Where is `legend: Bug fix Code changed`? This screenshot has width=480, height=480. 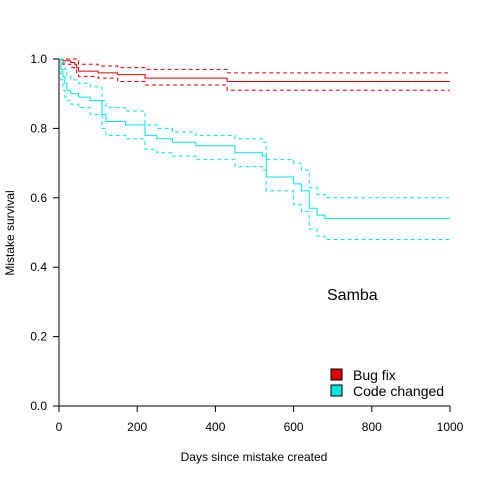 legend: Bug fix Code changed is located at coordinates (387, 383).